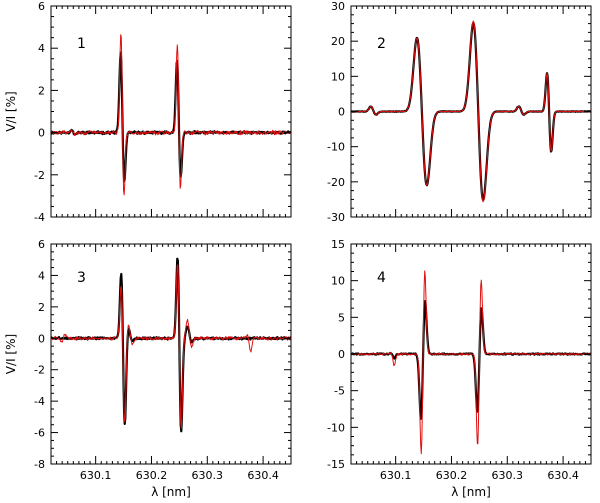 The image size is (600, 503). I want to click on panel-number: 1, so click(81, 44).